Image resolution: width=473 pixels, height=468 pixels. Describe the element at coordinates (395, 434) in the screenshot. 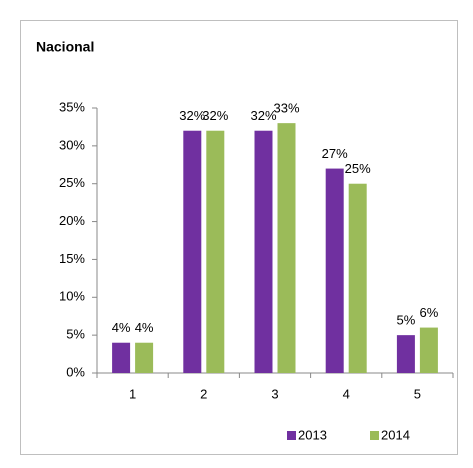

I see `legend-label: 2014` at that location.